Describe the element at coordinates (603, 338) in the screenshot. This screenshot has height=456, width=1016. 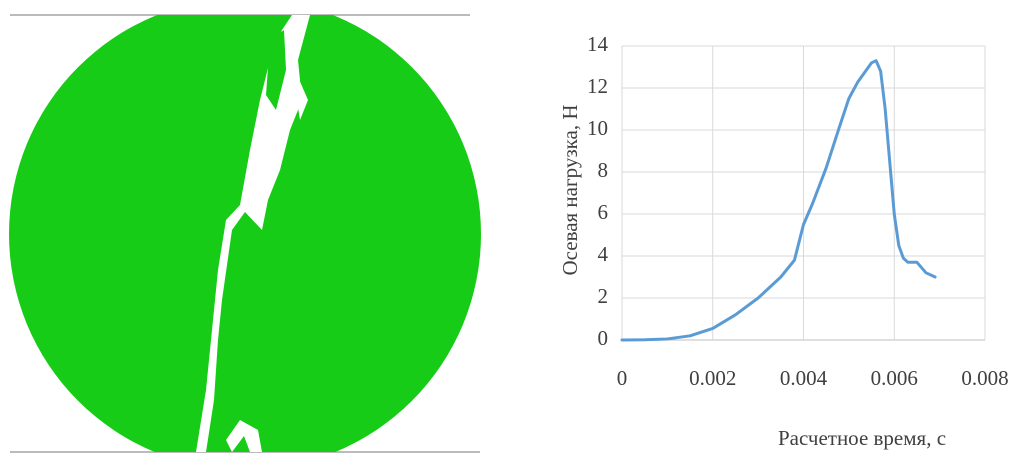
I see `y-tick-label: 0` at that location.